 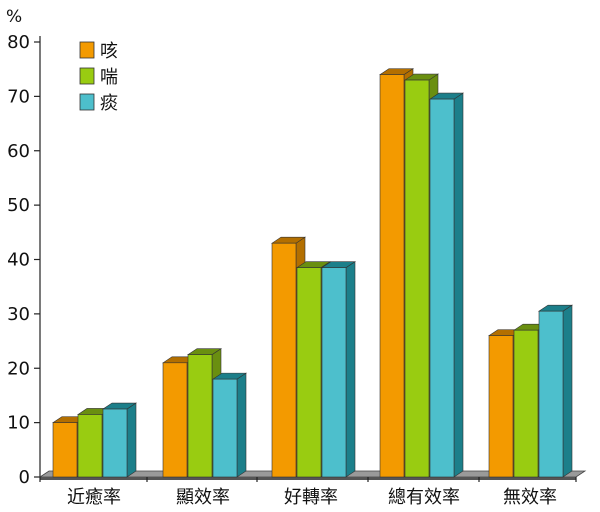 I want to click on y-tick-label: 30, so click(x=18, y=314).